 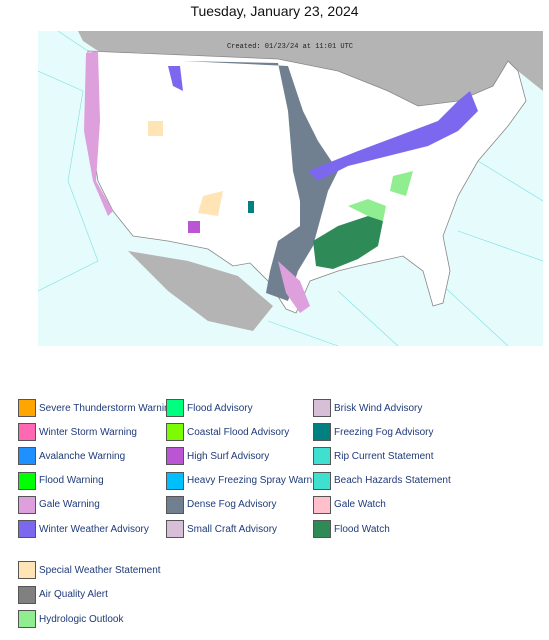 What do you see at coordinates (362, 529) in the screenshot?
I see `legend-label: Flood Watch` at bounding box center [362, 529].